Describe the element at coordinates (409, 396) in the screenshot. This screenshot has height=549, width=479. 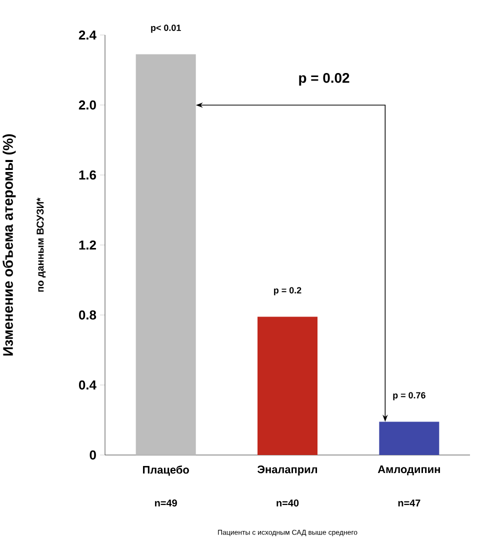
I see `annotation: p = 0.76` at that location.